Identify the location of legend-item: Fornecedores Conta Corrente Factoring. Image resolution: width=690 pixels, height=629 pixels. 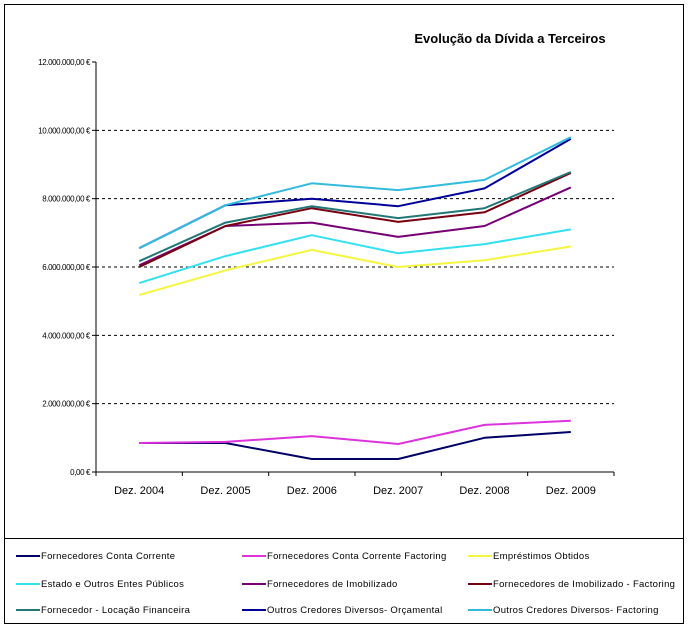
(344, 556).